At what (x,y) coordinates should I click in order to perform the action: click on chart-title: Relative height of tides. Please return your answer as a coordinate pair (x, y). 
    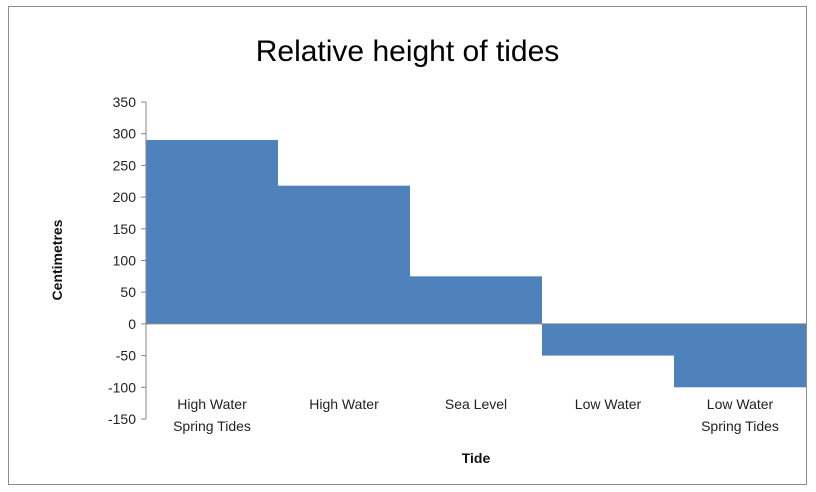
    Looking at the image, I should click on (407, 51).